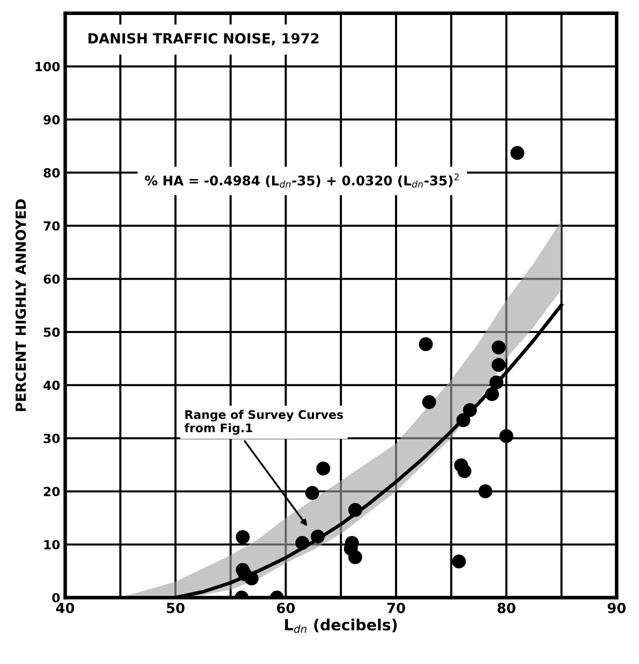 Image resolution: width=639 pixels, height=664 pixels. I want to click on y-tick-label: 50, so click(52, 332).